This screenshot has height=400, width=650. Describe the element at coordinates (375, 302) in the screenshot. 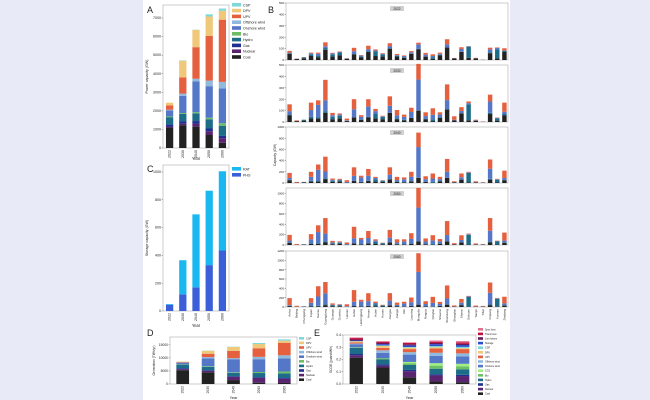

I see `bar-hubei-upv` at that location.